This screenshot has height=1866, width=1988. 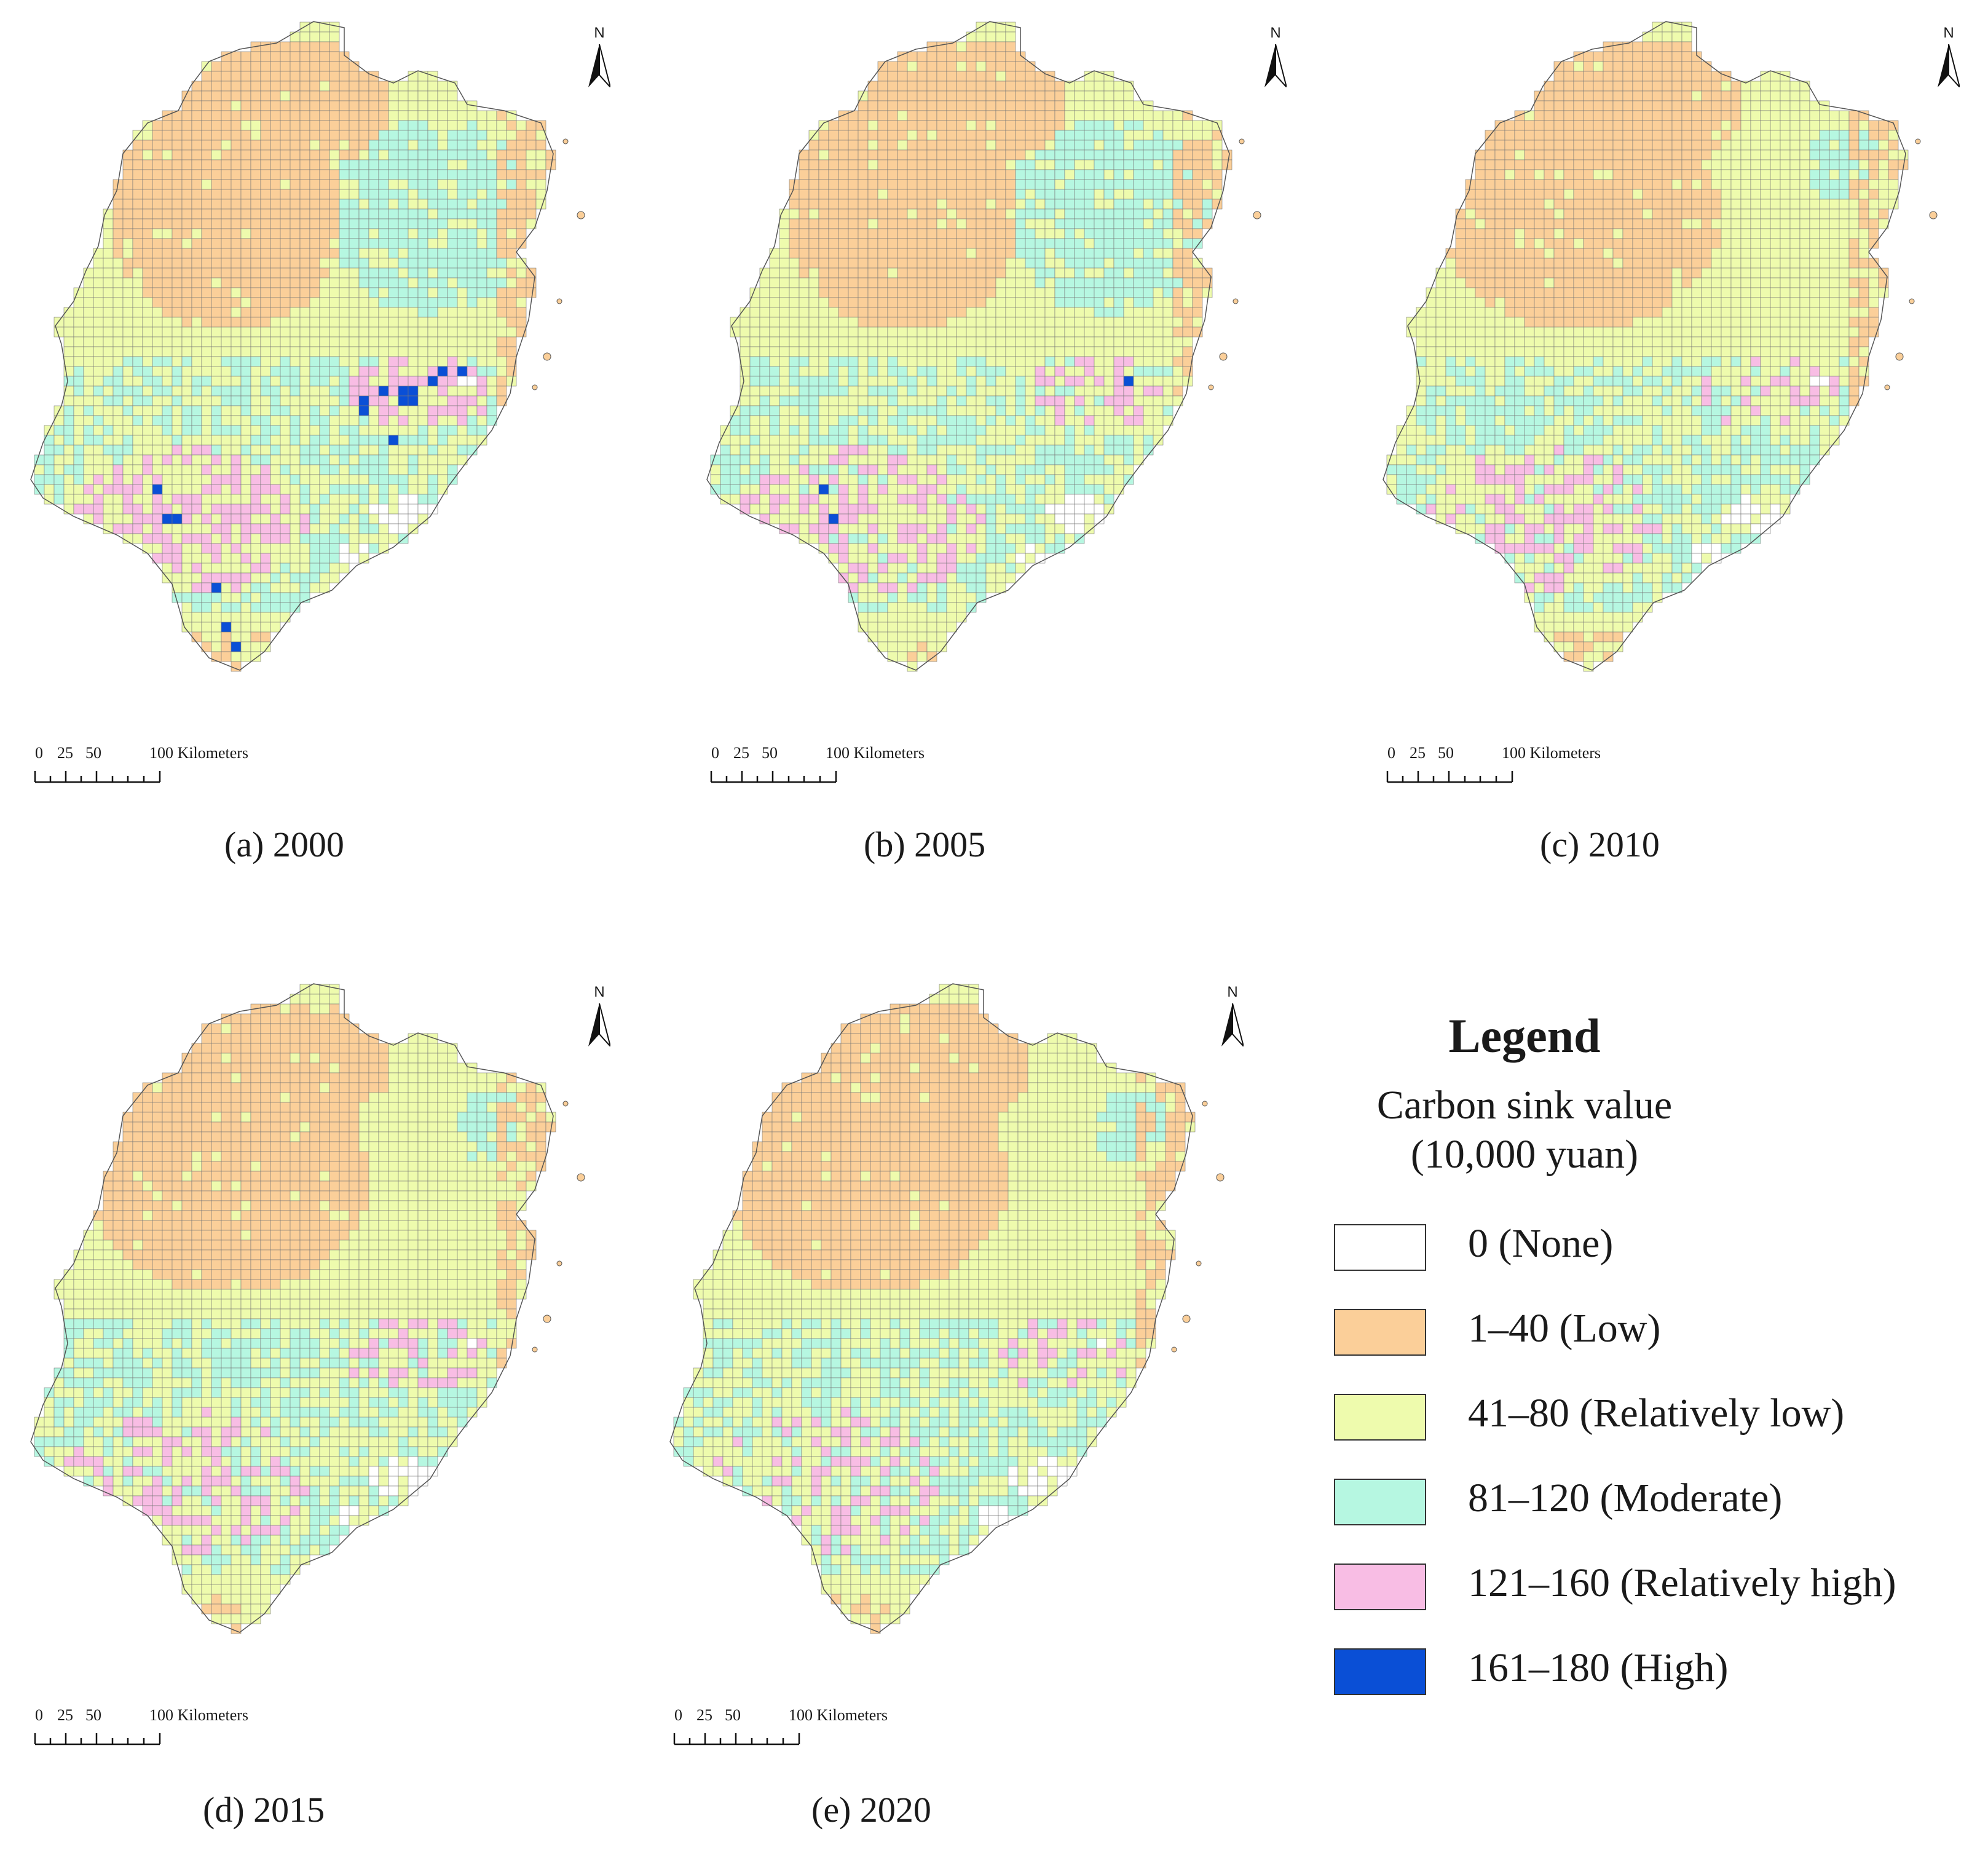 I want to click on island, so click(x=535, y=387).